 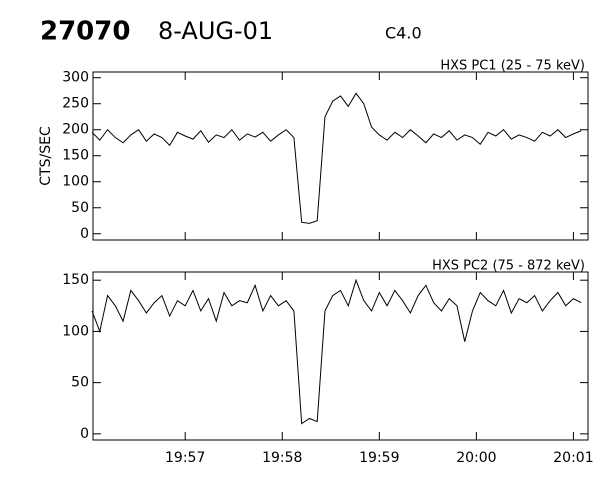 What do you see at coordinates (573, 458) in the screenshot?
I see `x-tick-label: 20:01` at bounding box center [573, 458].